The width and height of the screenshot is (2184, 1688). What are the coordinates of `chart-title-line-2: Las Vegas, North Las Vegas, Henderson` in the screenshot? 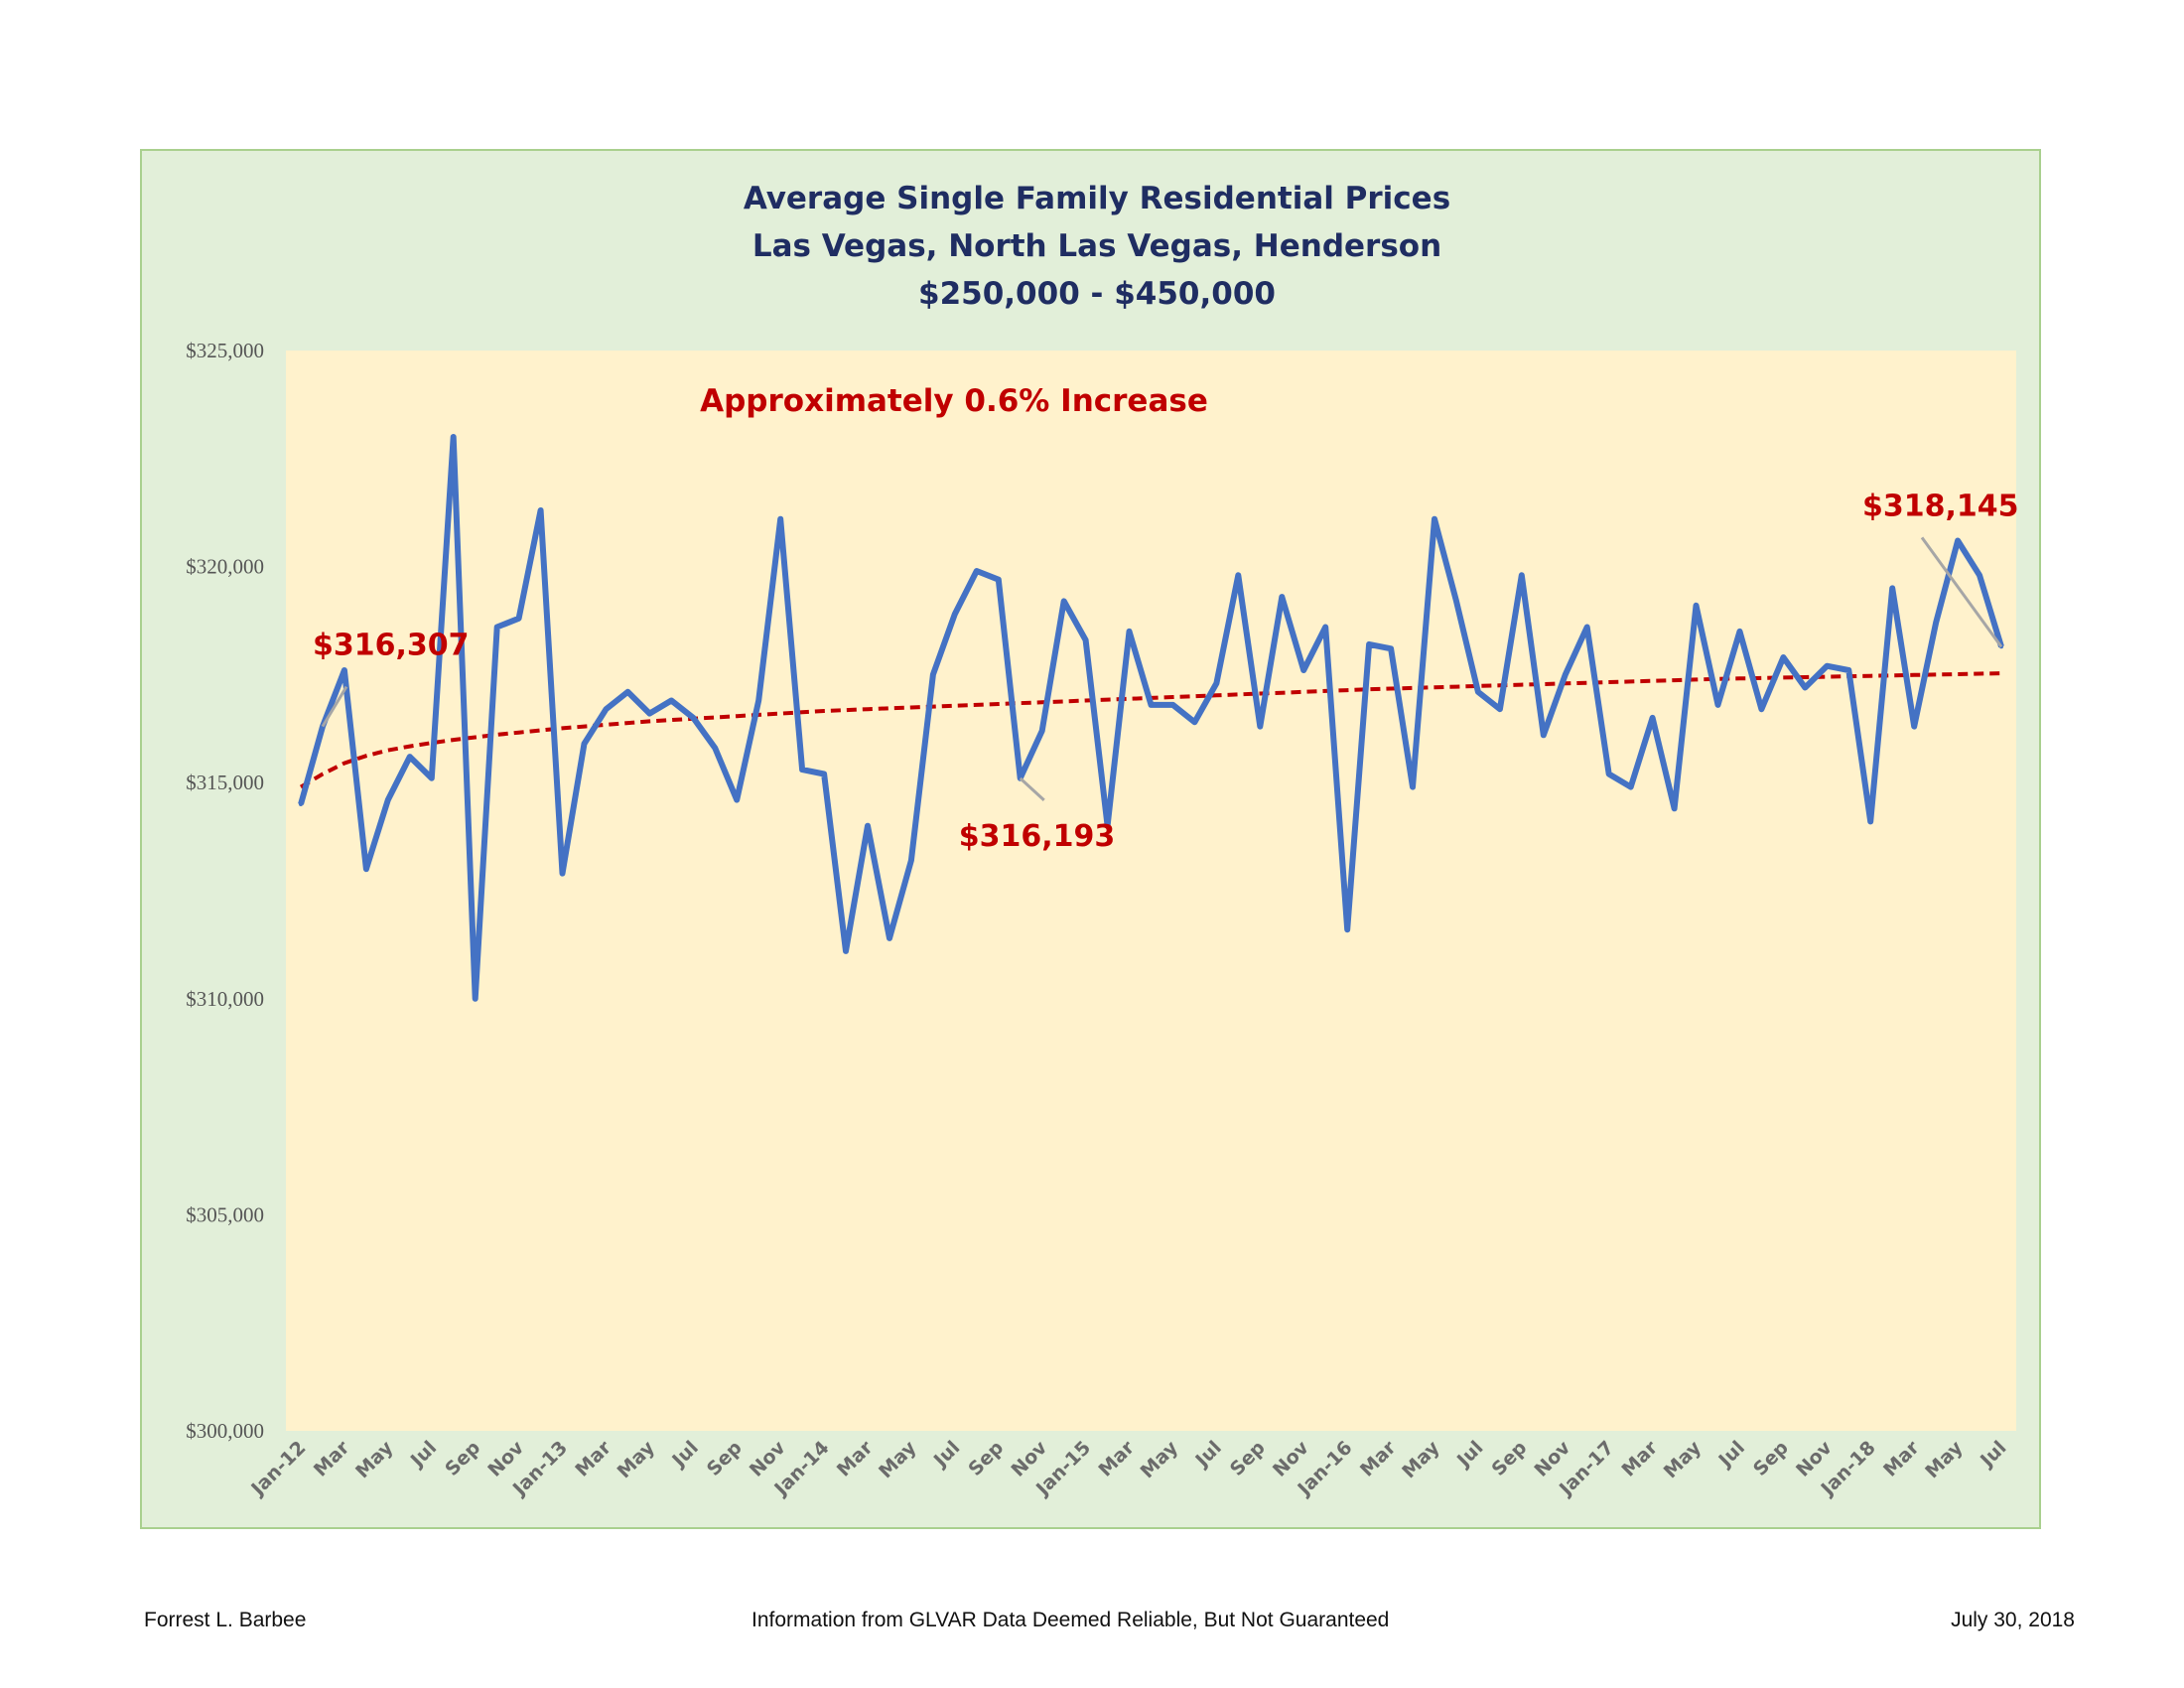 It's located at (1096, 246).